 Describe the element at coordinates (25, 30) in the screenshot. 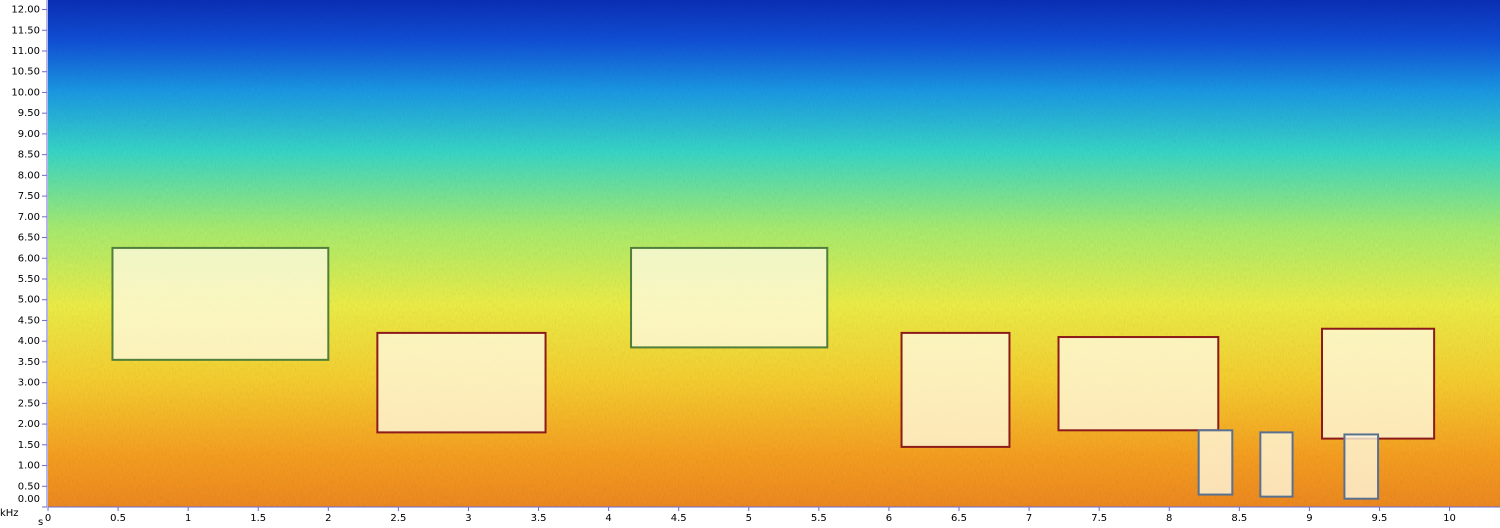

I see `y-tick-label: 11.50` at that location.